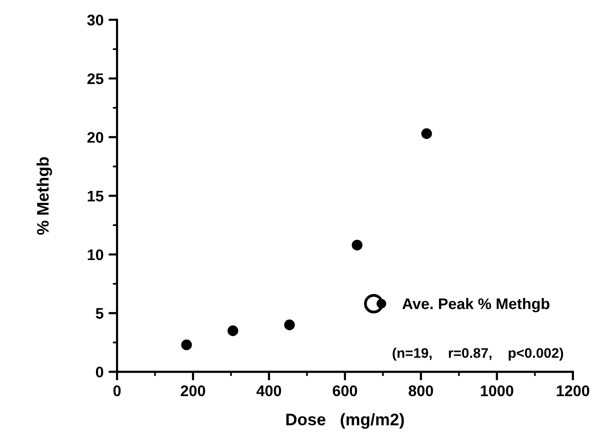  What do you see at coordinates (478, 354) in the screenshot?
I see `annotation: (n=19, r=0.87, p<0.002)` at bounding box center [478, 354].